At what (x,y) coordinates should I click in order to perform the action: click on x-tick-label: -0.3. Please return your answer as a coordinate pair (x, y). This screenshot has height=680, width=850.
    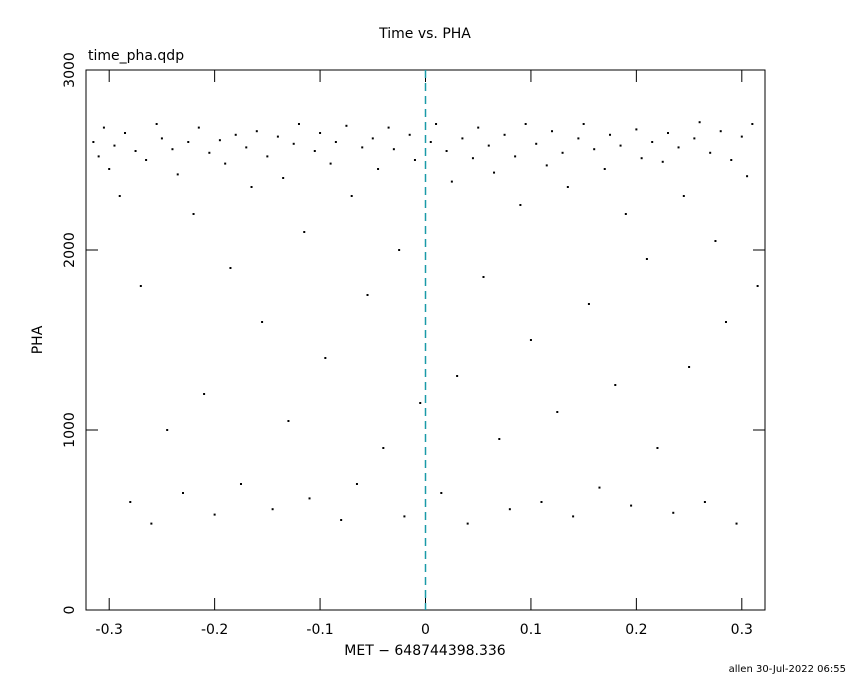
    Looking at the image, I should click on (109, 630).